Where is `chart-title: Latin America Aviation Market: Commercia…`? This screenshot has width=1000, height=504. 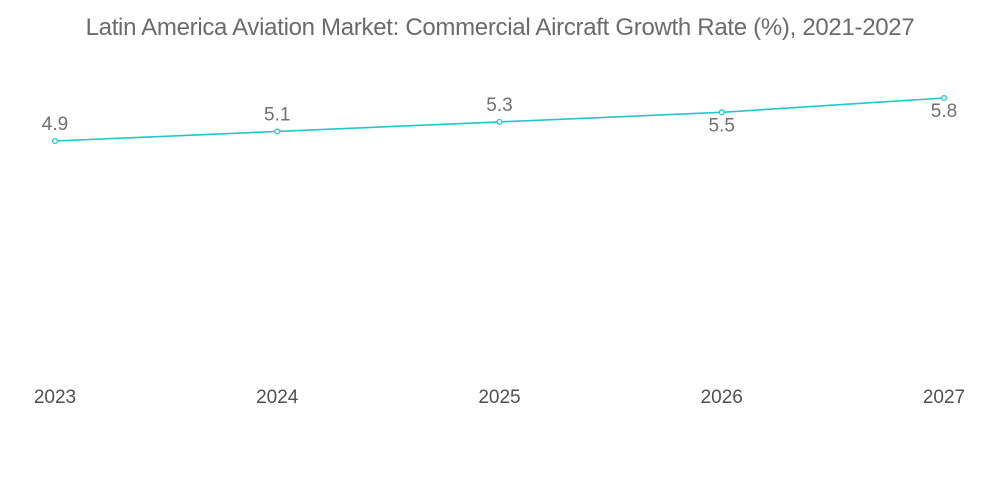
chart-title: Latin America Aviation Market: Commercia… is located at coordinates (500, 27).